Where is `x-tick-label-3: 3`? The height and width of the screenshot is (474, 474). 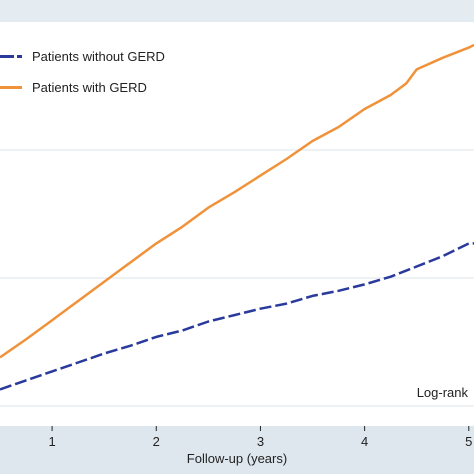 x-tick-label-3: 3 is located at coordinates (260, 441).